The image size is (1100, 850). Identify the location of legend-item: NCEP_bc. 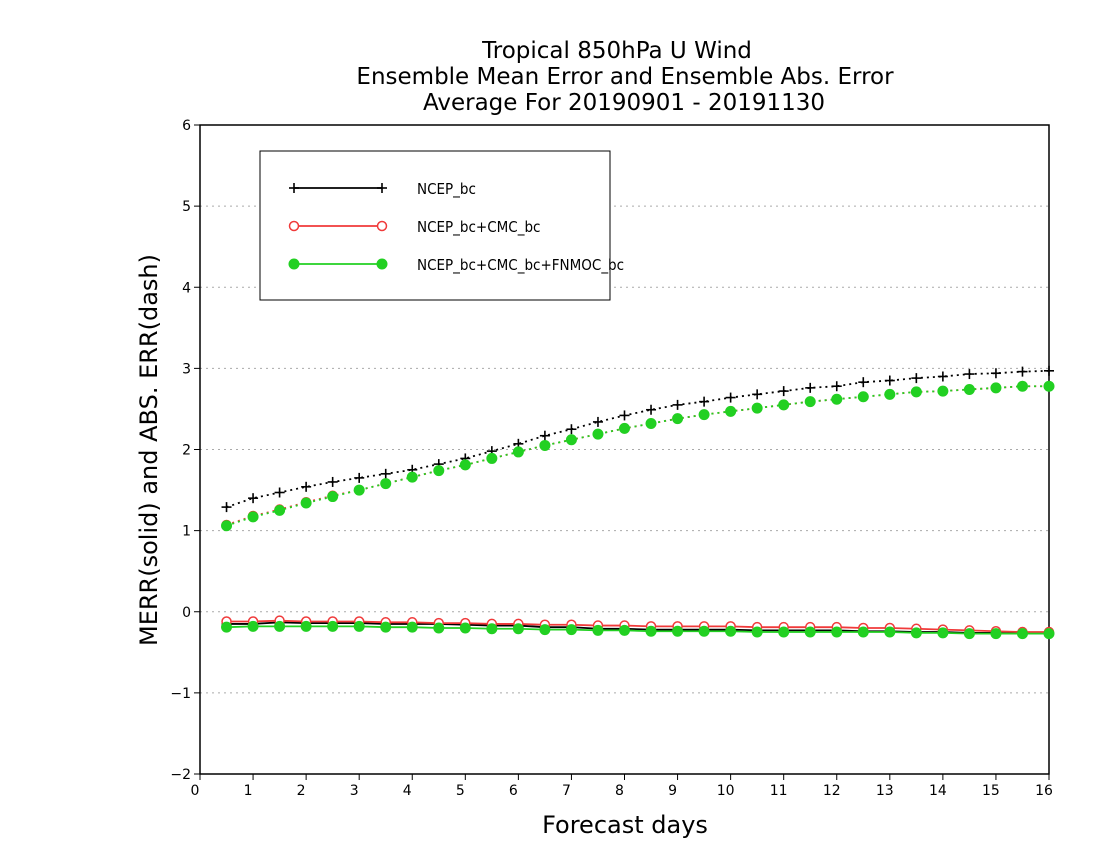
(382, 189).